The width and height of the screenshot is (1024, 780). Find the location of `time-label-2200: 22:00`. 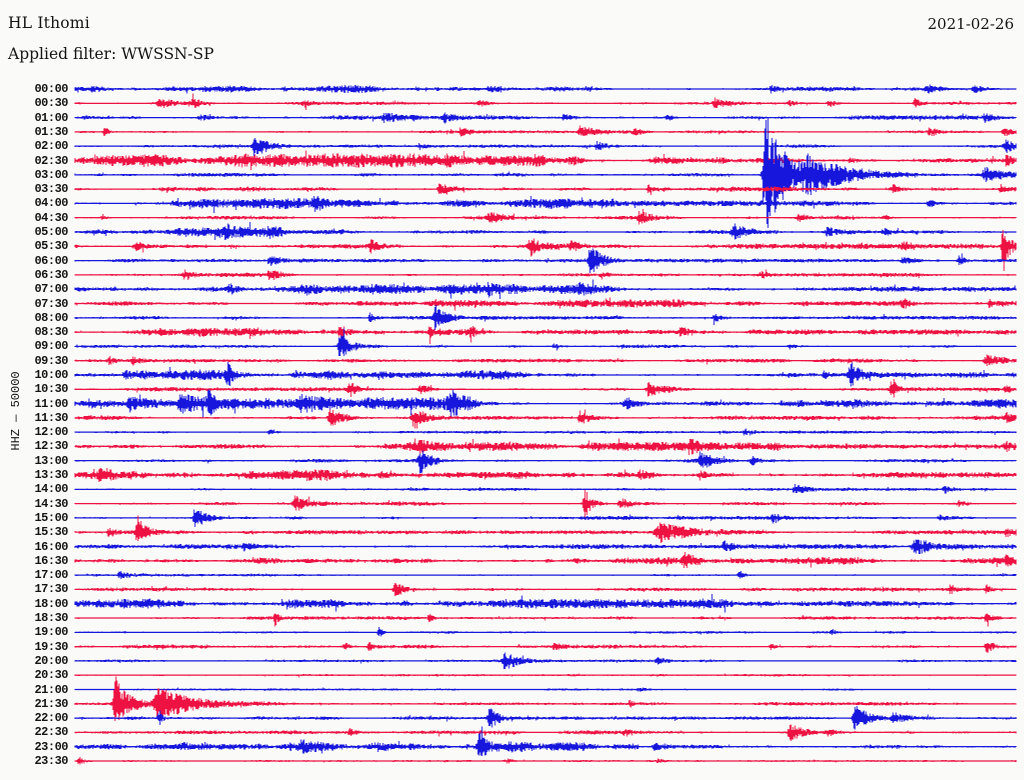

time-label-2200: 22:00 is located at coordinates (51, 718).